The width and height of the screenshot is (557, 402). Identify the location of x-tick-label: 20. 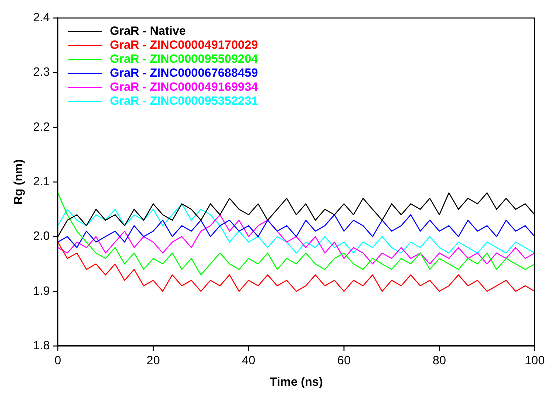
(153, 361).